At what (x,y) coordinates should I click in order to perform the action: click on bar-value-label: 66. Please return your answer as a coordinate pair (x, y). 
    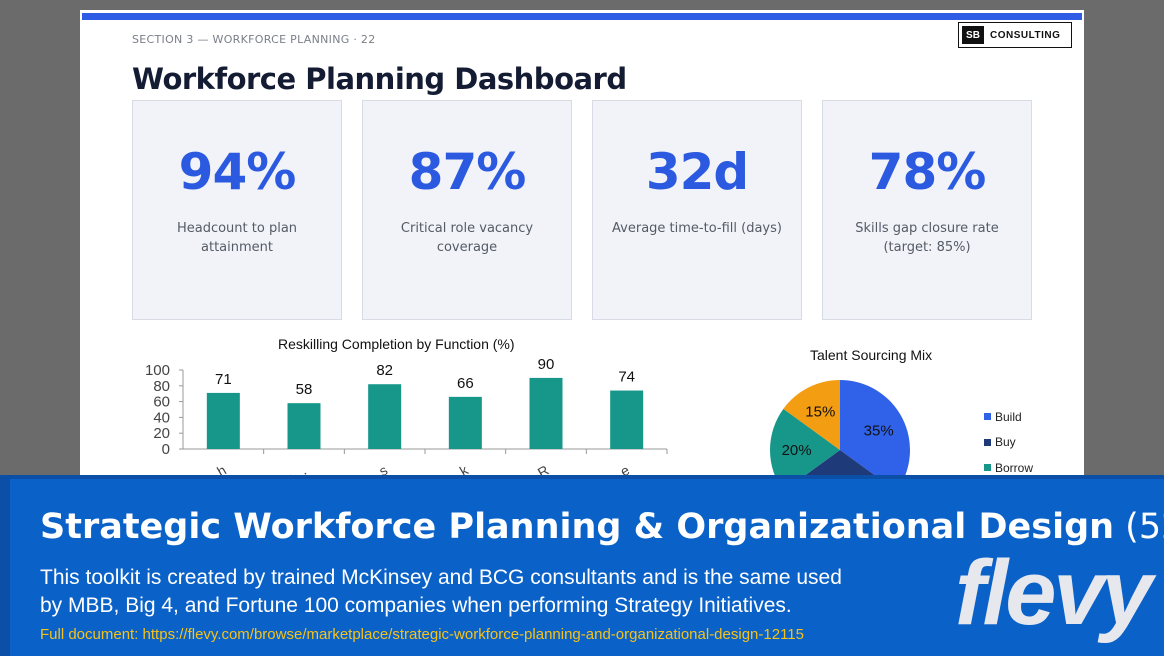
    Looking at the image, I should click on (465, 383).